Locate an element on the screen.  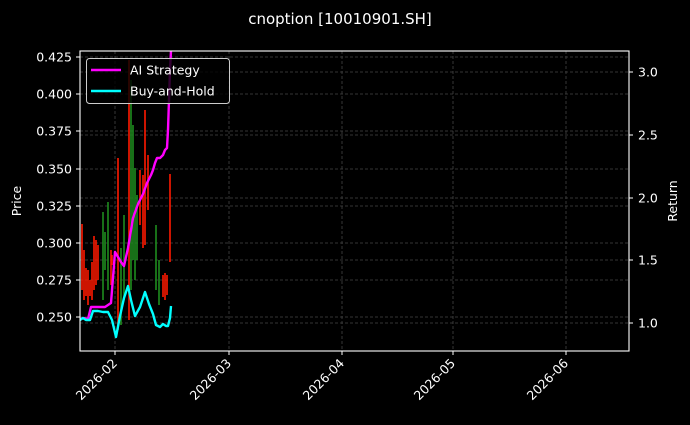
y-tick-label: 0.425 is located at coordinates (54, 57).